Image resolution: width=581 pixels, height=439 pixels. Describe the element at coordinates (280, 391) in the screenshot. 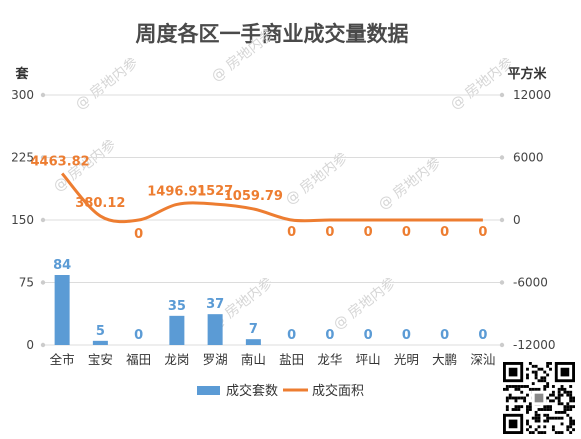

I see `legend: 成交套数 成交面积` at that location.